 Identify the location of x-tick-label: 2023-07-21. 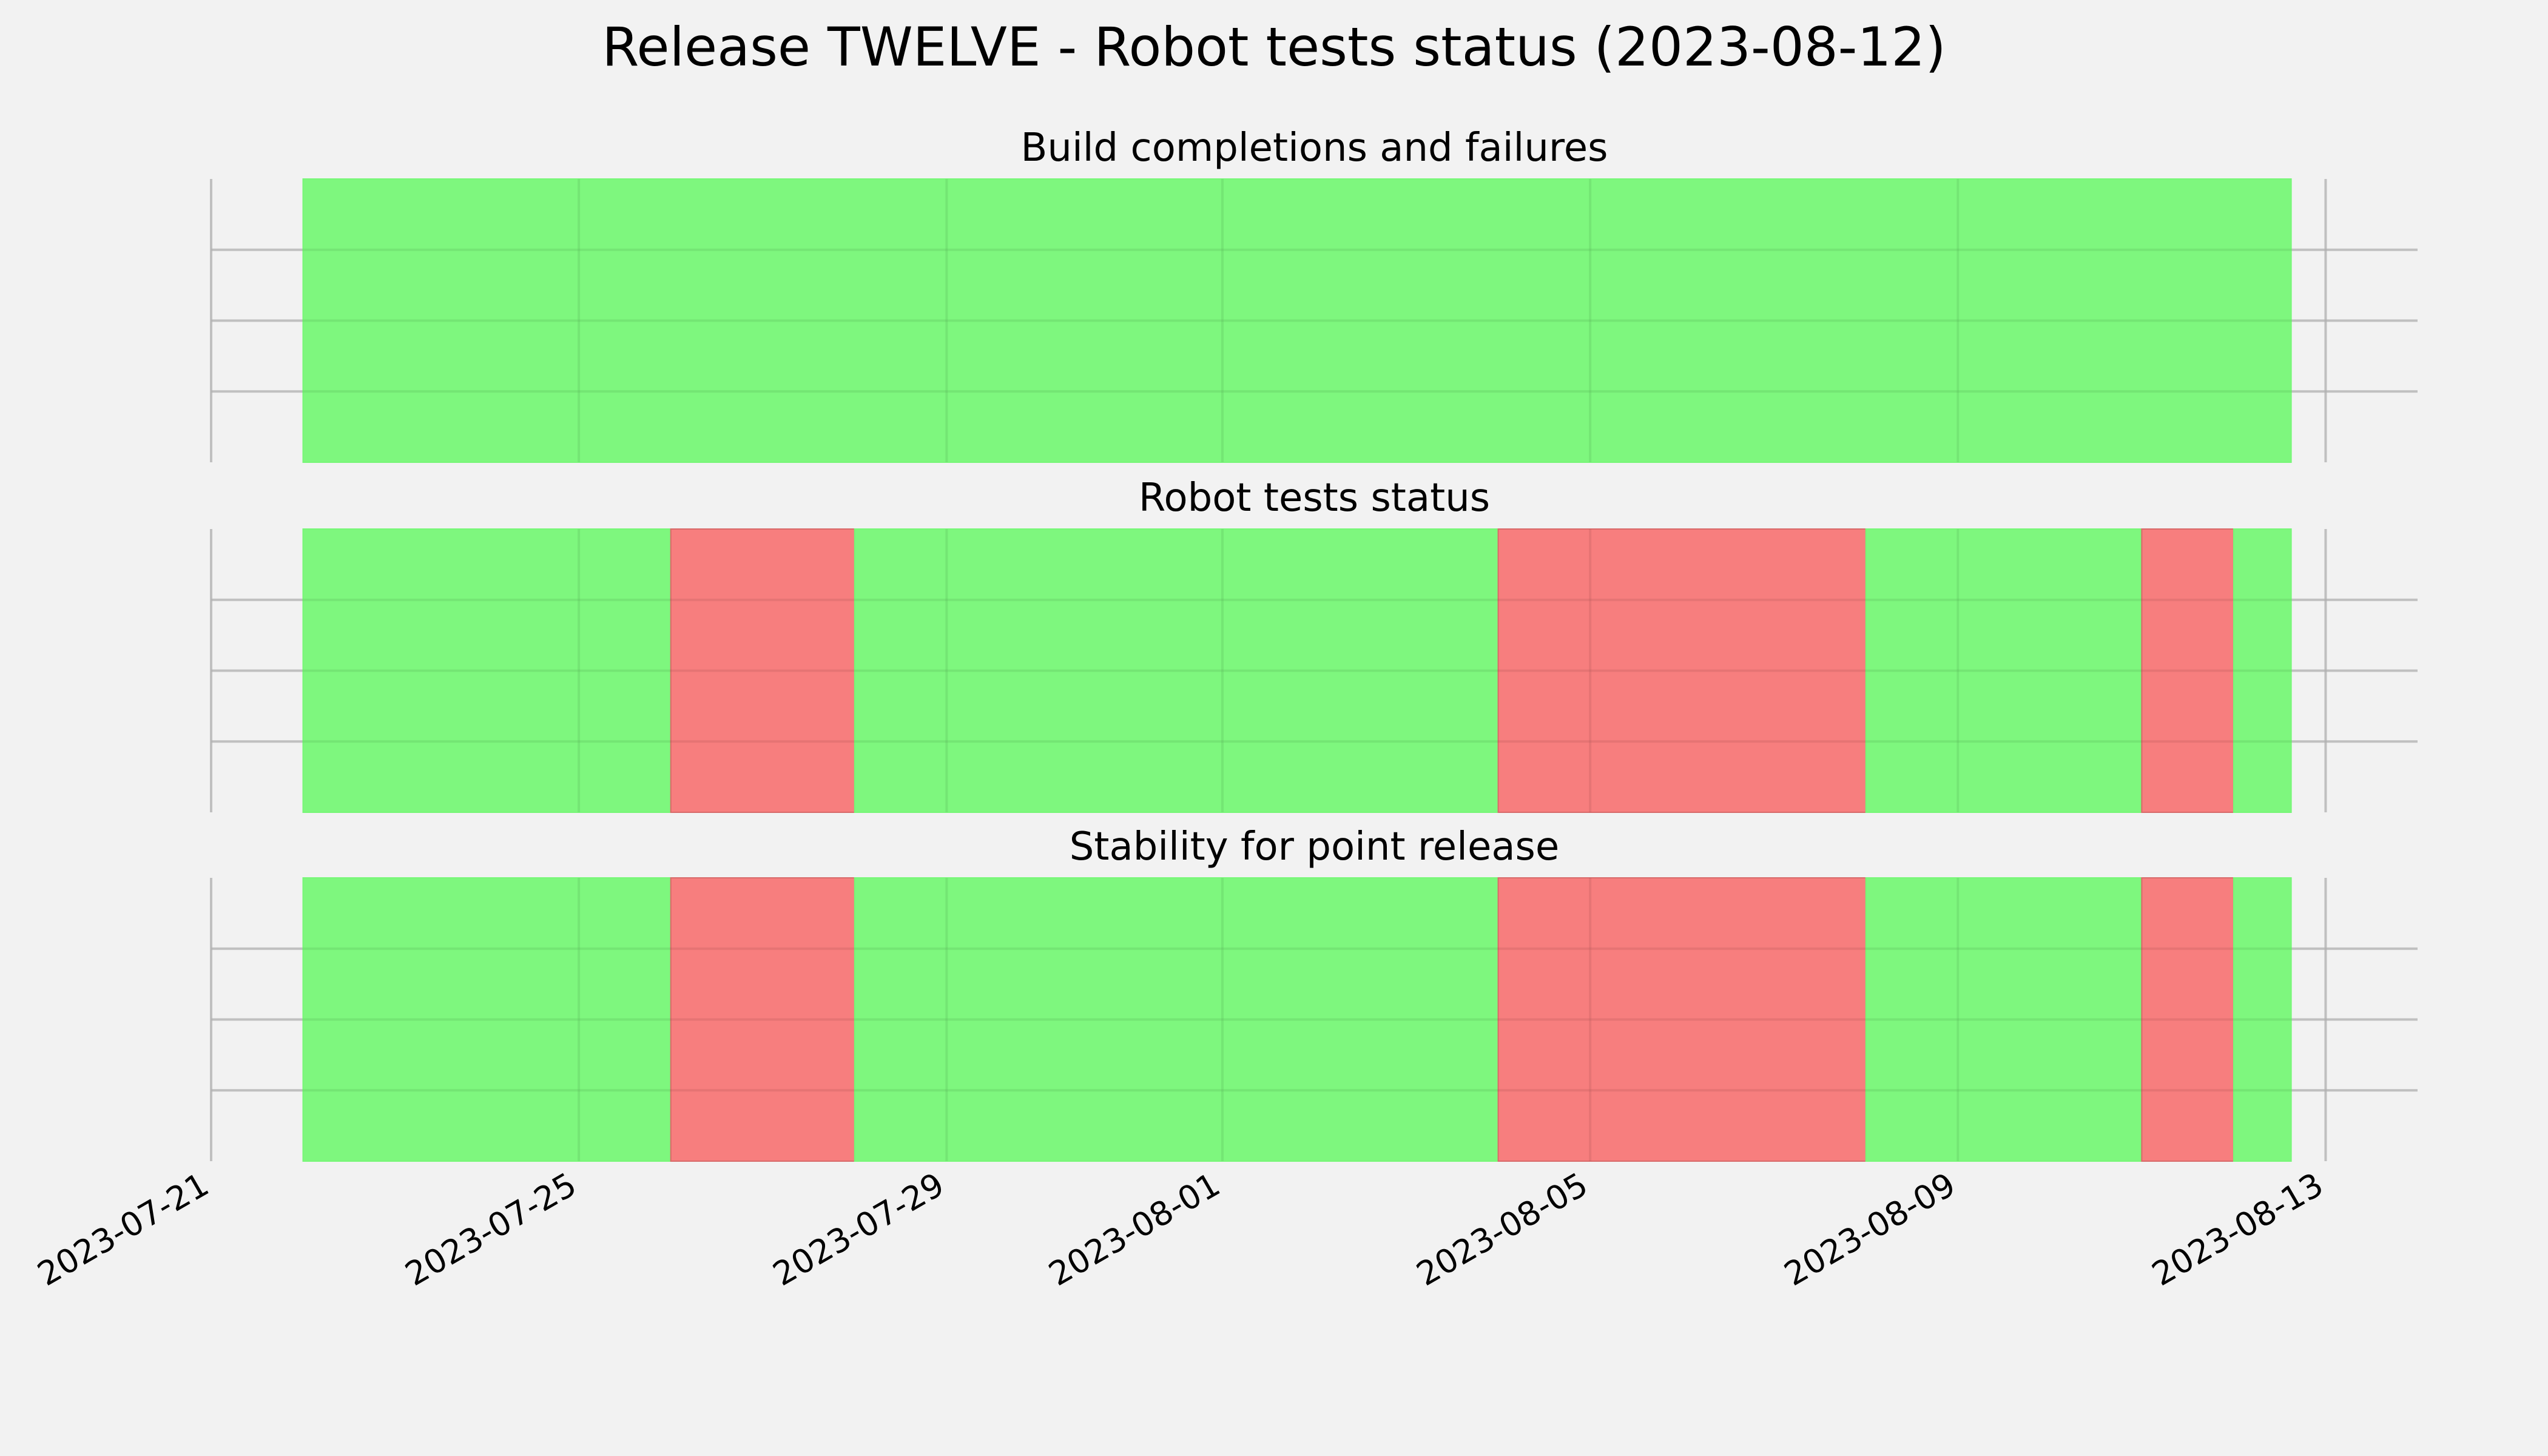
(123, 1229).